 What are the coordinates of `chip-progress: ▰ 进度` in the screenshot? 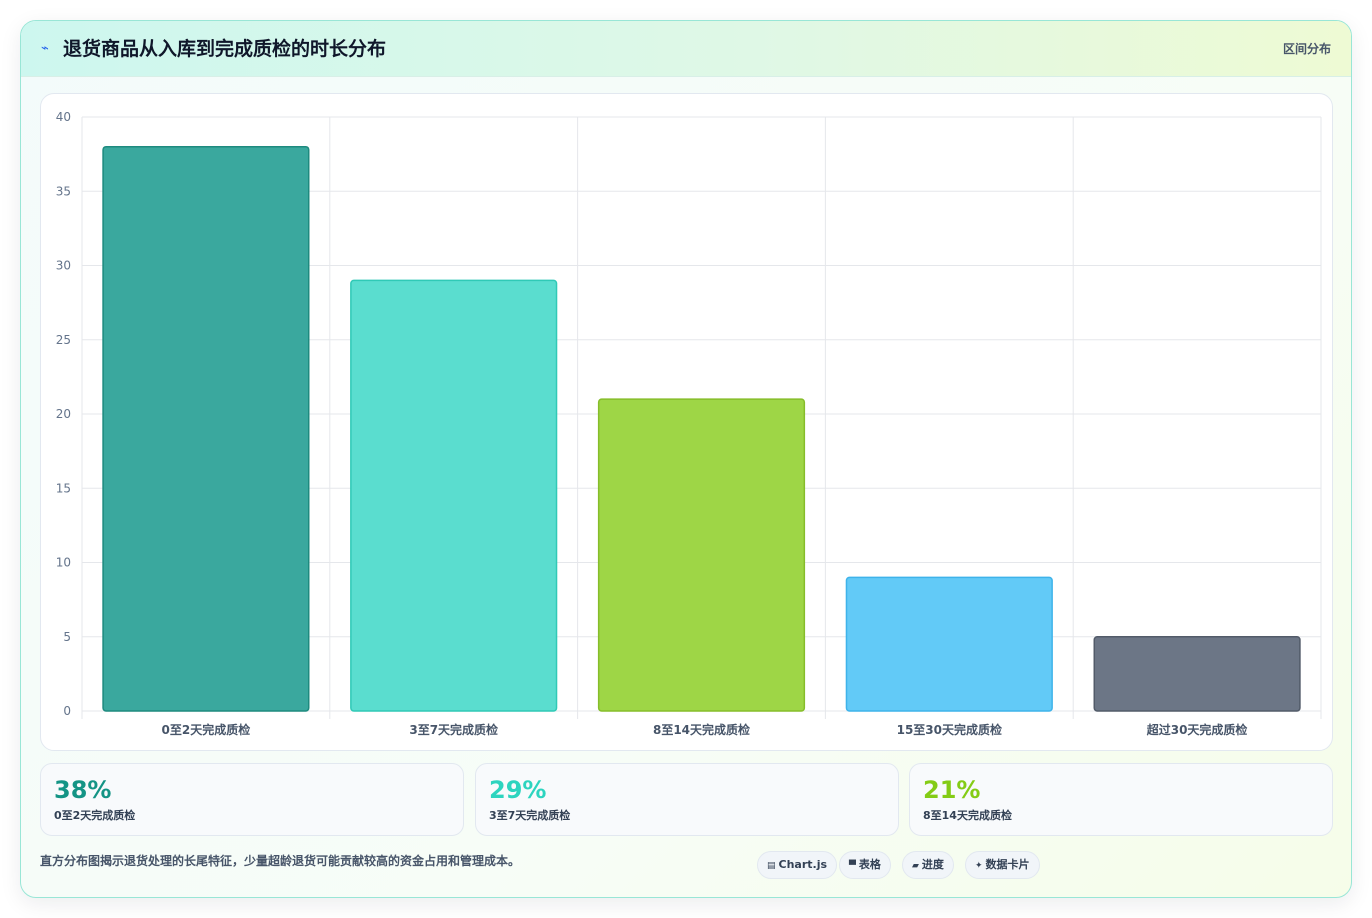 It's located at (928, 865).